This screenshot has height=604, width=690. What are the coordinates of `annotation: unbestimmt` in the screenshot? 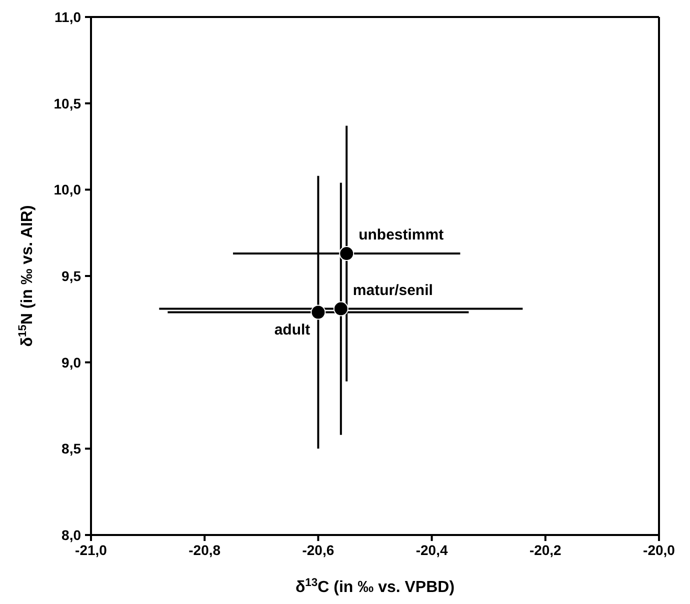 It's located at (401, 235).